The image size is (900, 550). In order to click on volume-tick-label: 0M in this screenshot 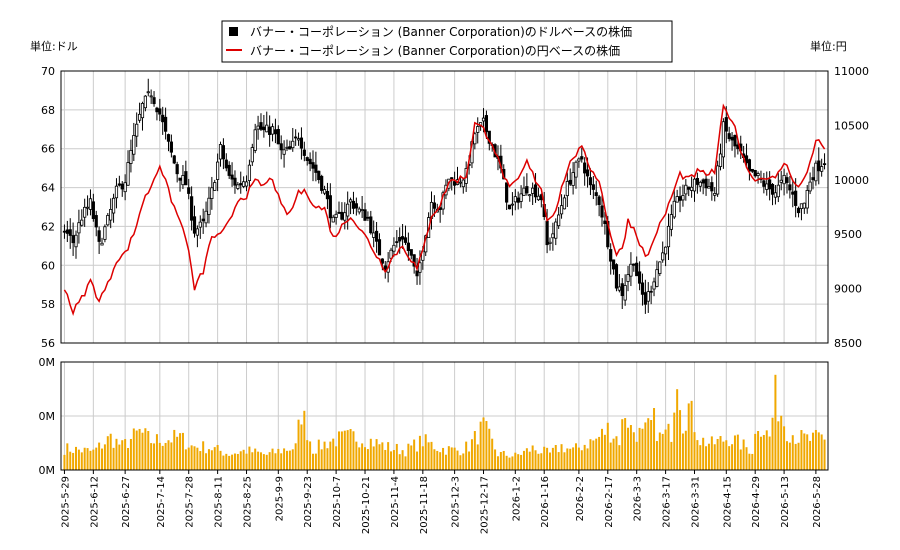, I will do `click(47, 470)`.